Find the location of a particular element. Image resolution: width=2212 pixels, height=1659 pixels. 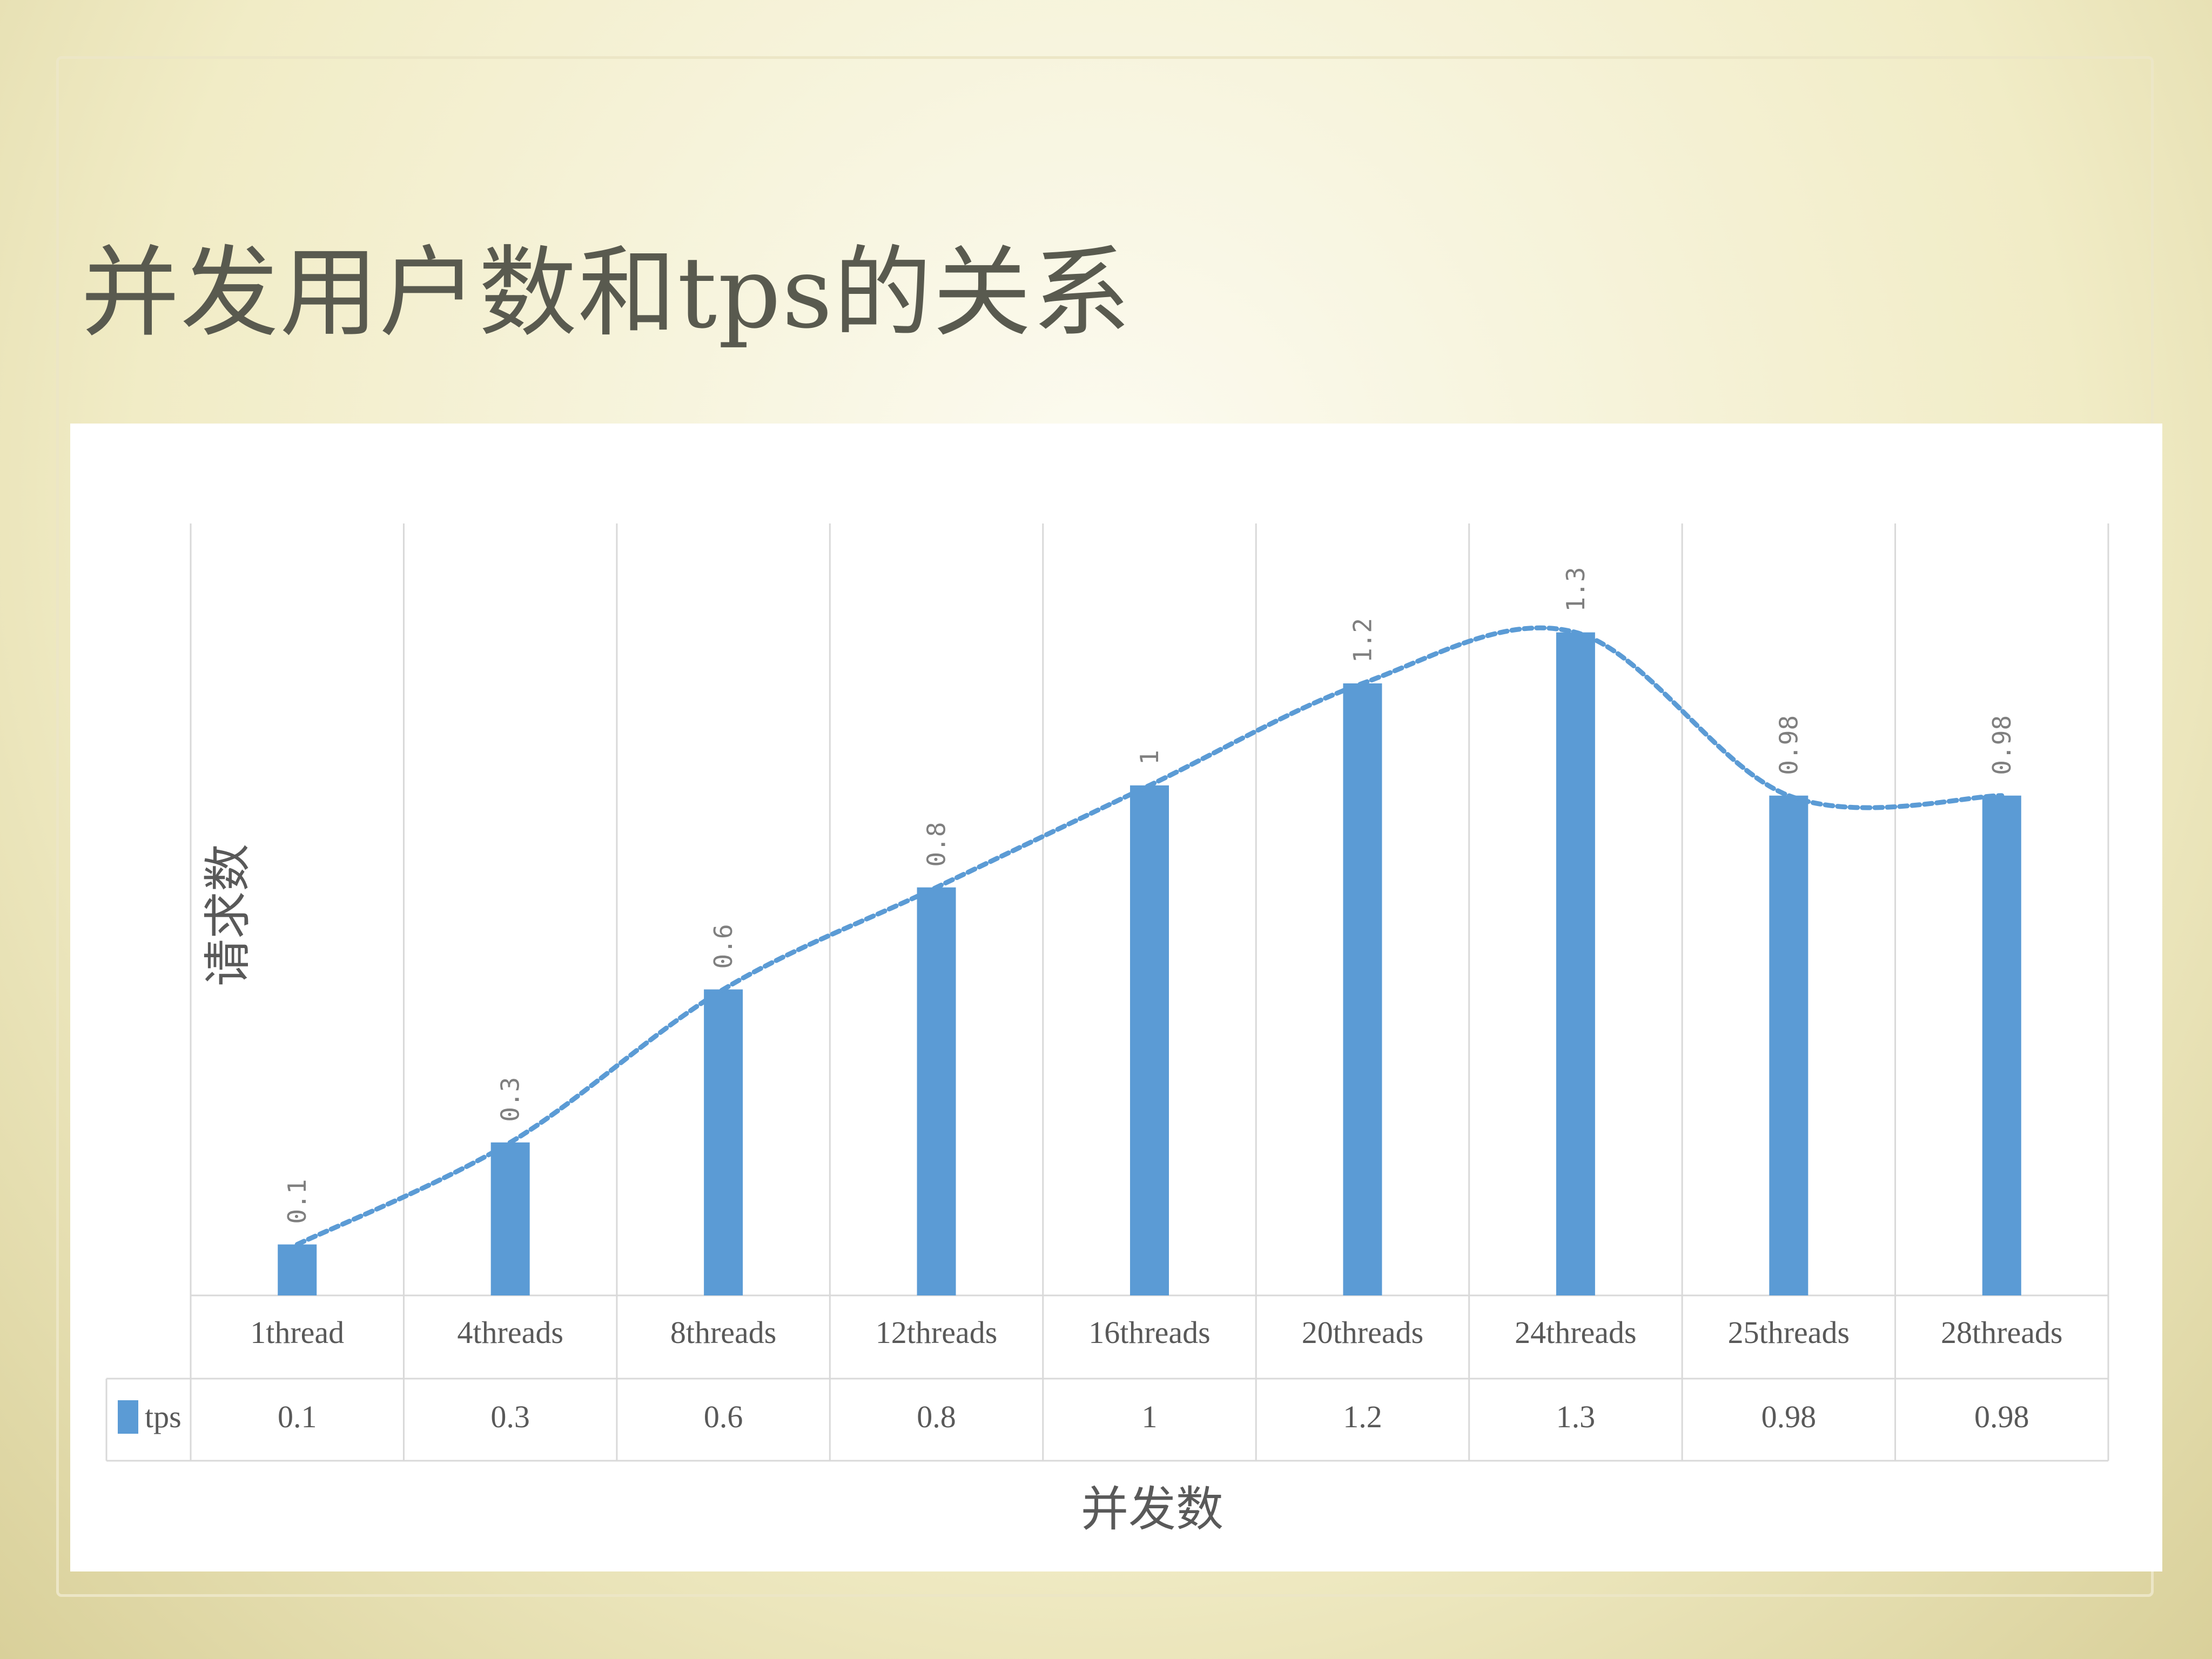

slide-title: 并发用户数和tps的关系 is located at coordinates (606, 293).